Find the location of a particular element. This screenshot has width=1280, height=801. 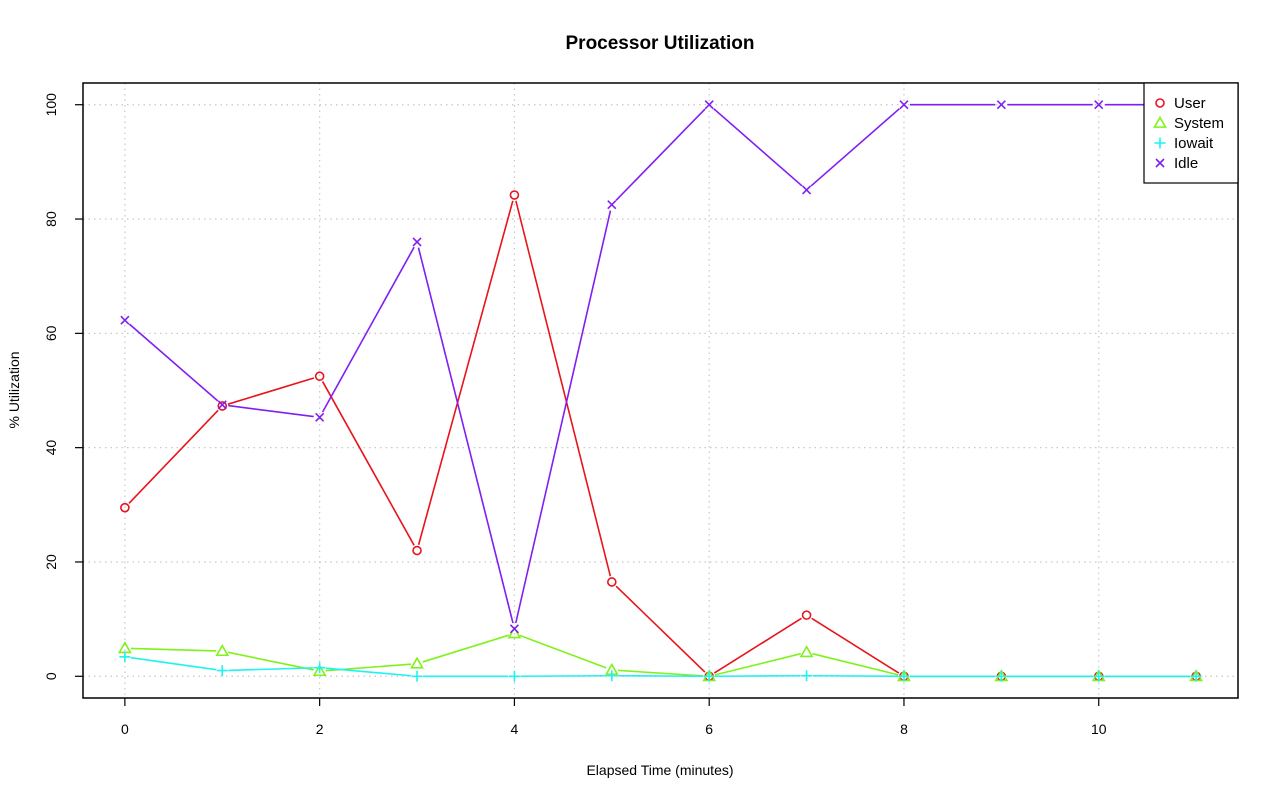

legend-marker-iowait is located at coordinates (1160, 143).